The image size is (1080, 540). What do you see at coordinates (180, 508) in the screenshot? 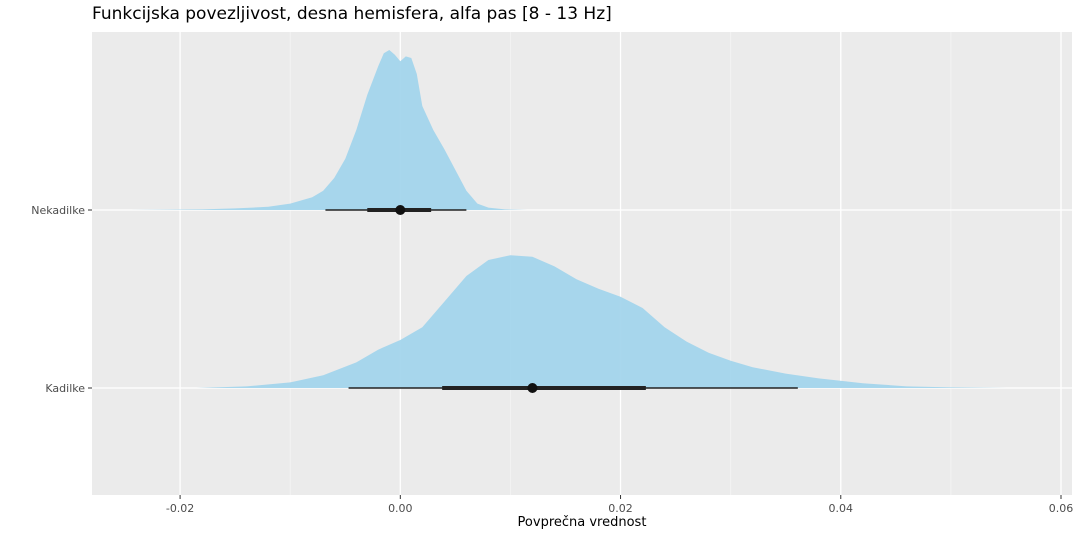
I see `x-tick-label: -0.02` at bounding box center [180, 508].